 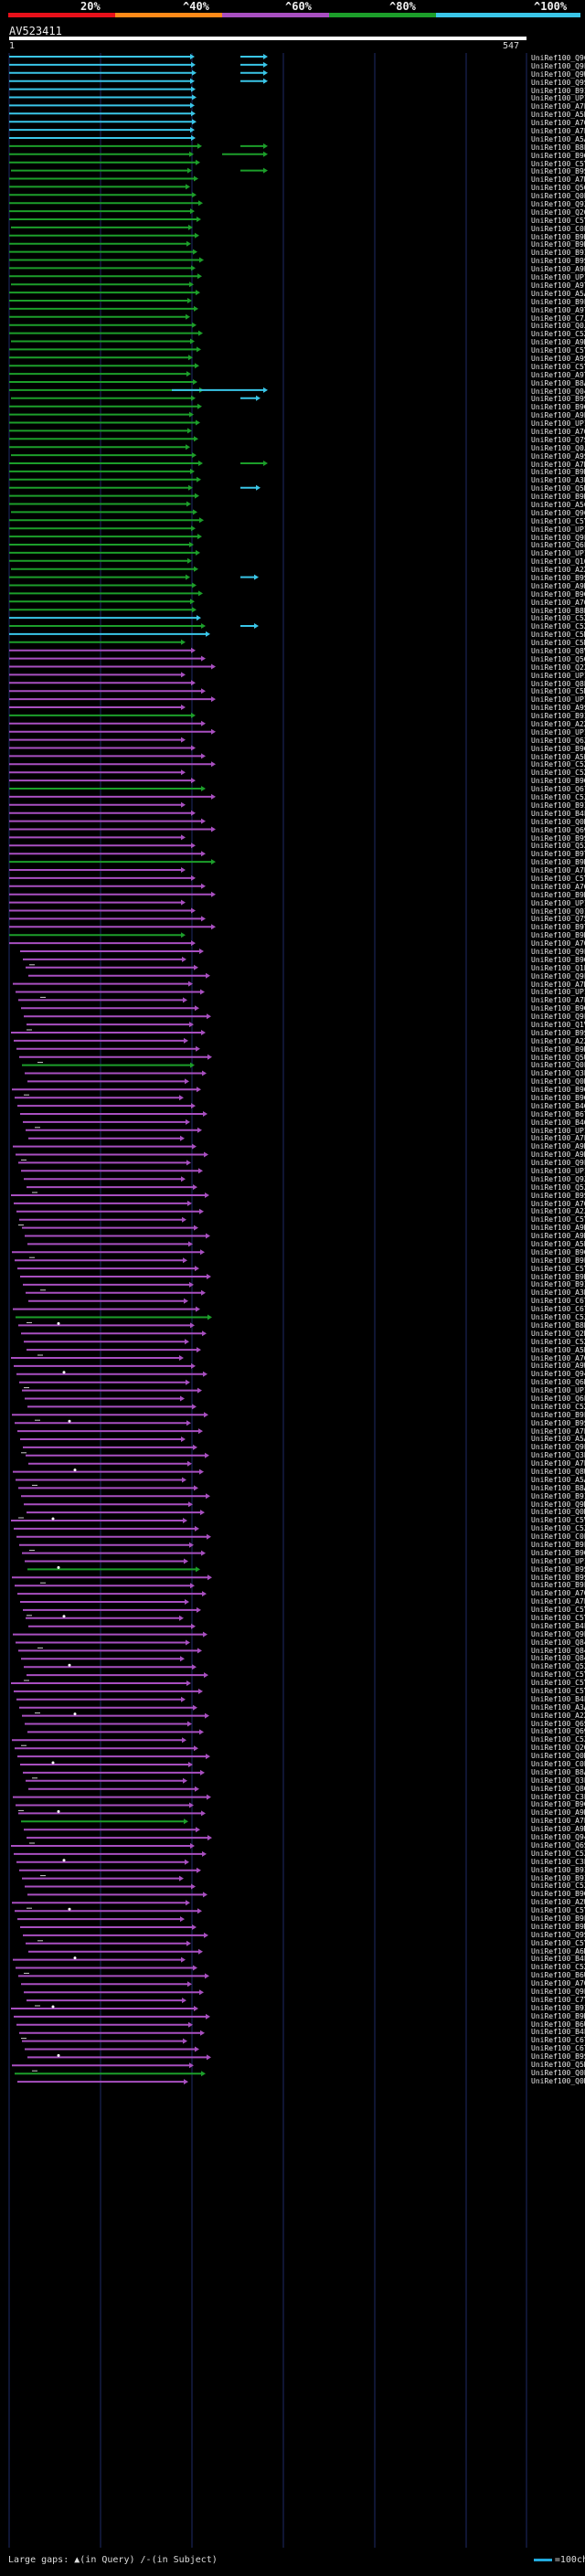 I want to click on hit-link: UniRef100_Q22716, so click(x=558, y=667).